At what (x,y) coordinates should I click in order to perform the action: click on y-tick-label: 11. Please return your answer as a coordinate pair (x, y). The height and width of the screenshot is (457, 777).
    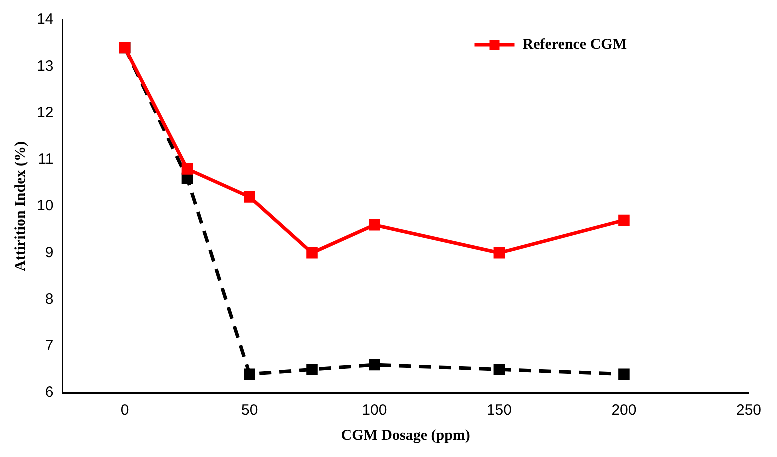
    Looking at the image, I should click on (46, 159).